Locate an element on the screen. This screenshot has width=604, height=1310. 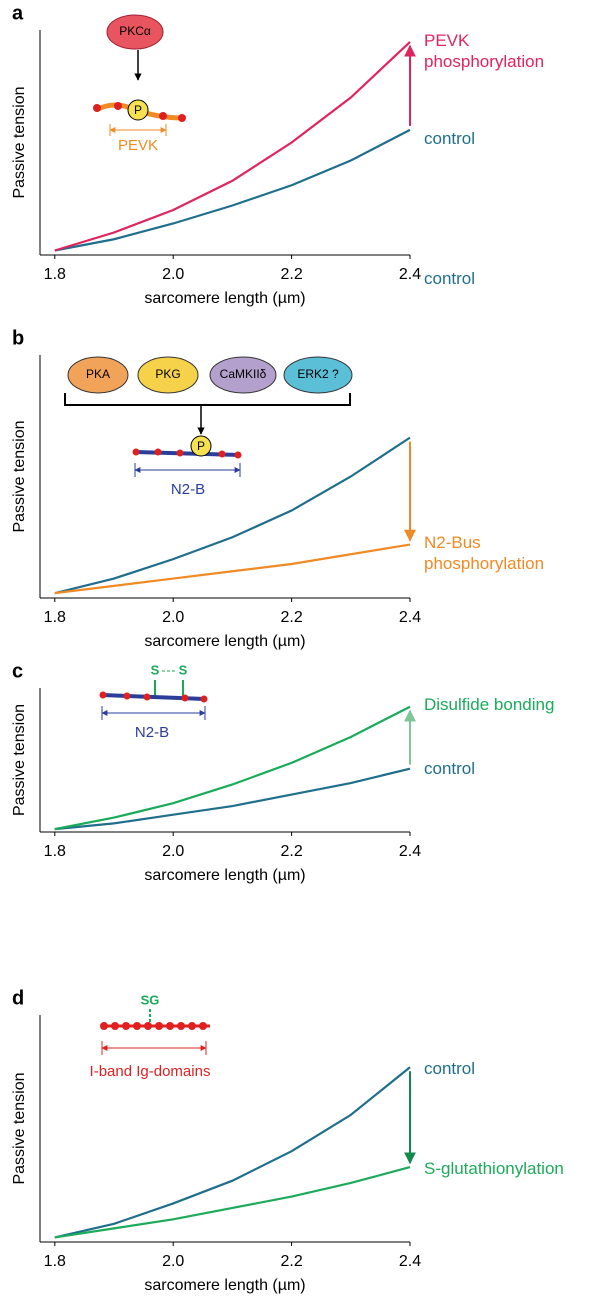
series-label: Disulfide bonding is located at coordinates (489, 704).